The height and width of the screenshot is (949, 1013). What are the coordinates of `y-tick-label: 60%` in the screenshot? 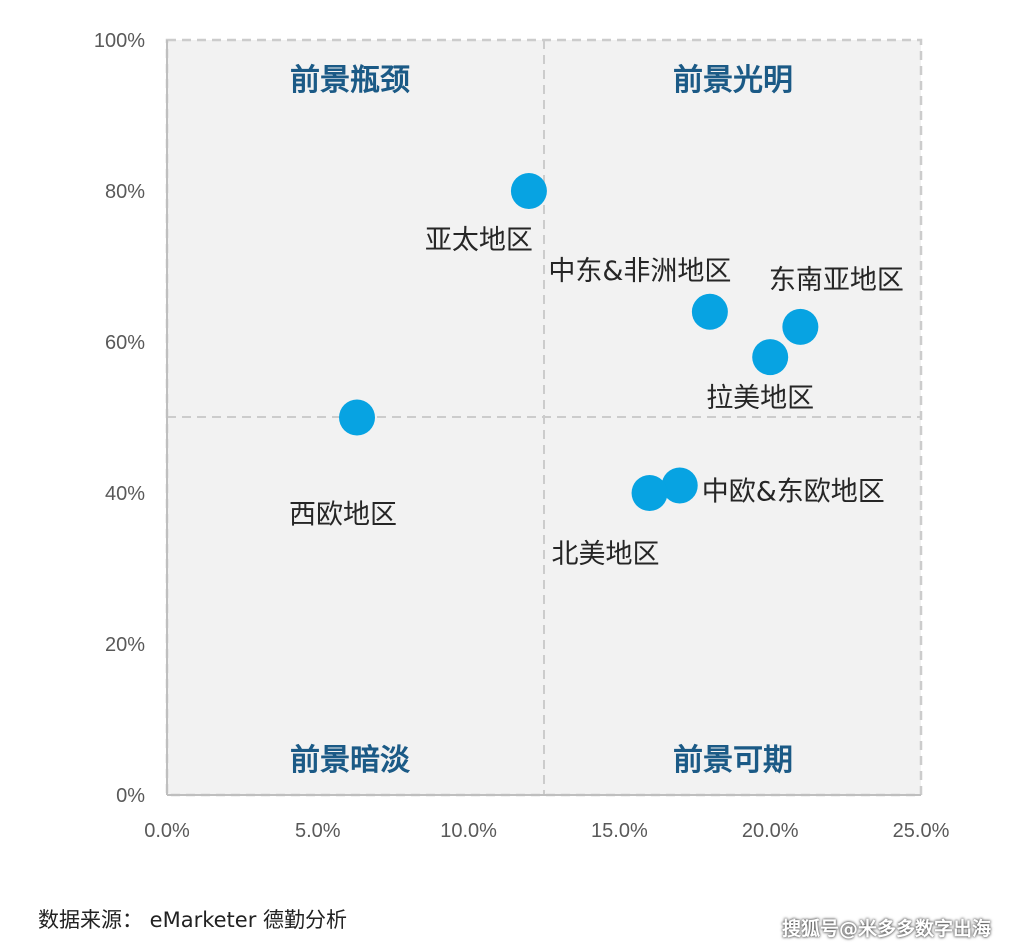 It's located at (125, 343).